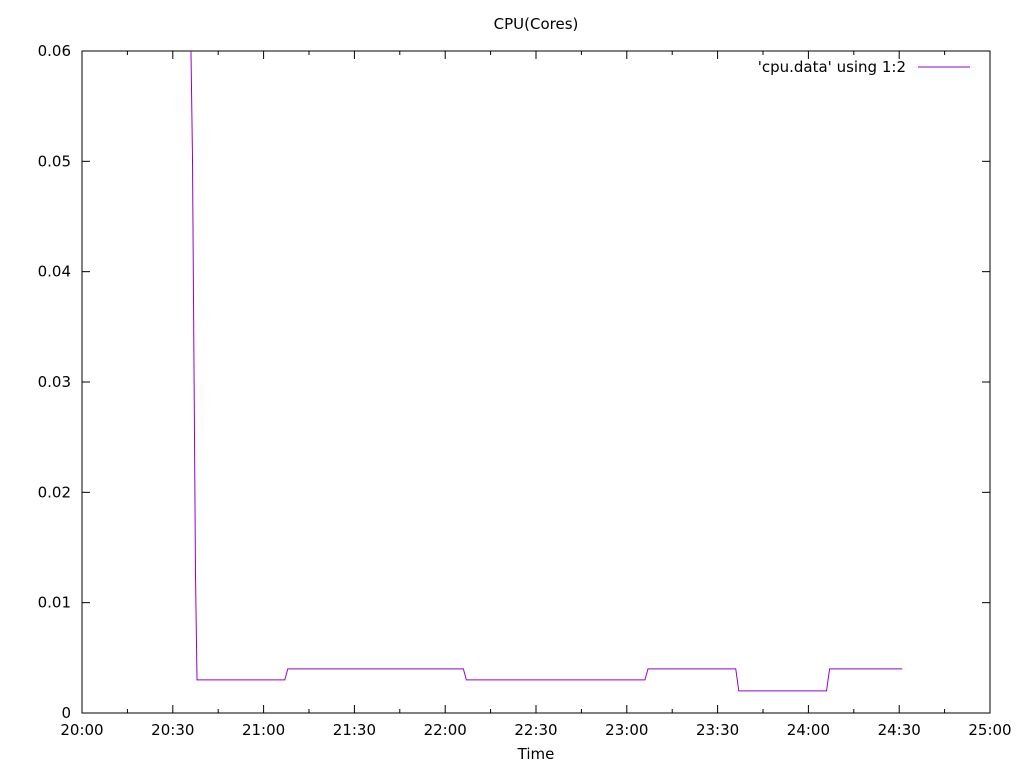 This screenshot has width=1024, height=768. What do you see at coordinates (626, 730) in the screenshot?
I see `x-tick-label: 23:00` at bounding box center [626, 730].